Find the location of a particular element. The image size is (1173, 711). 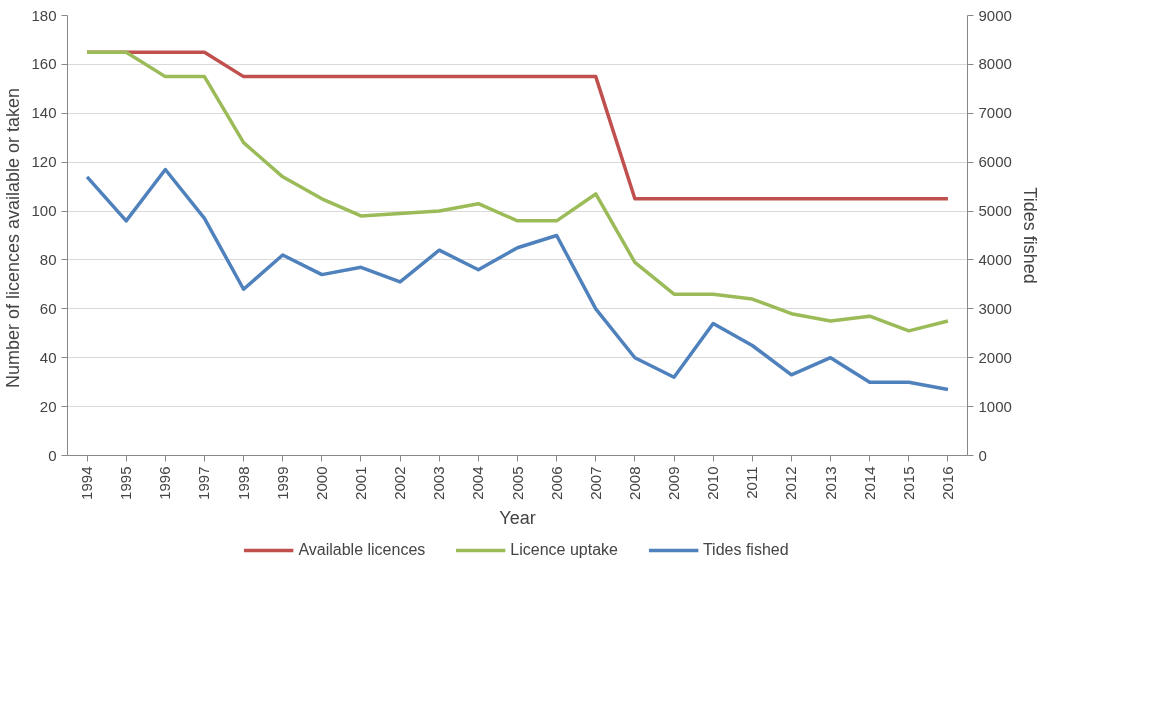

legend-label: Available licences is located at coordinates (362, 550).